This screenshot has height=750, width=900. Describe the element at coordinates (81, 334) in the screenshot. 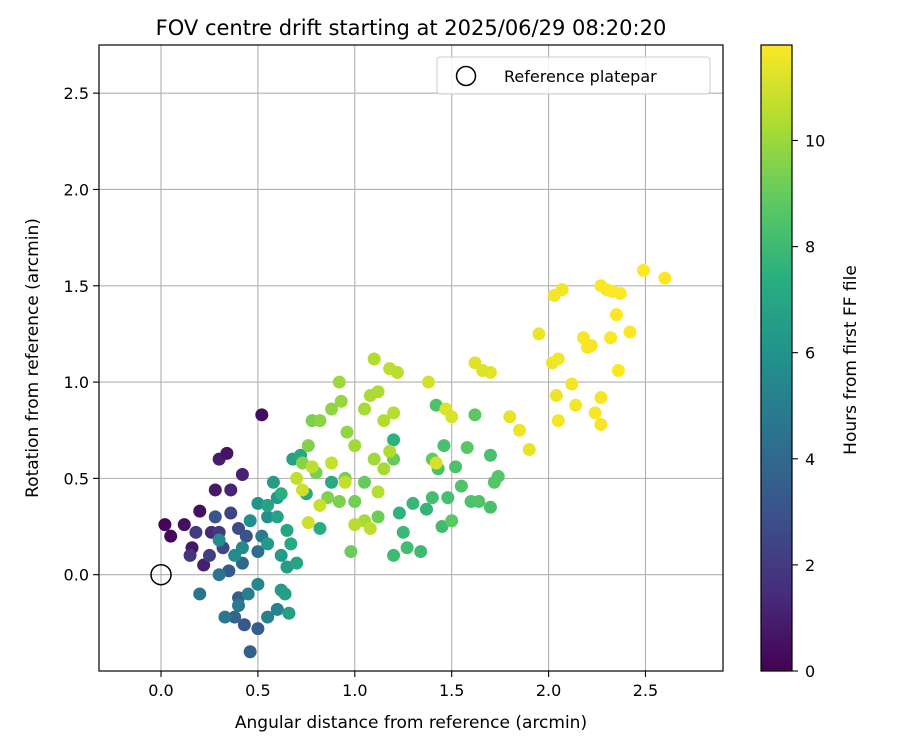

I see `y-axis: 0.0 0.5 1.0 1.5 2.0 2.5` at that location.